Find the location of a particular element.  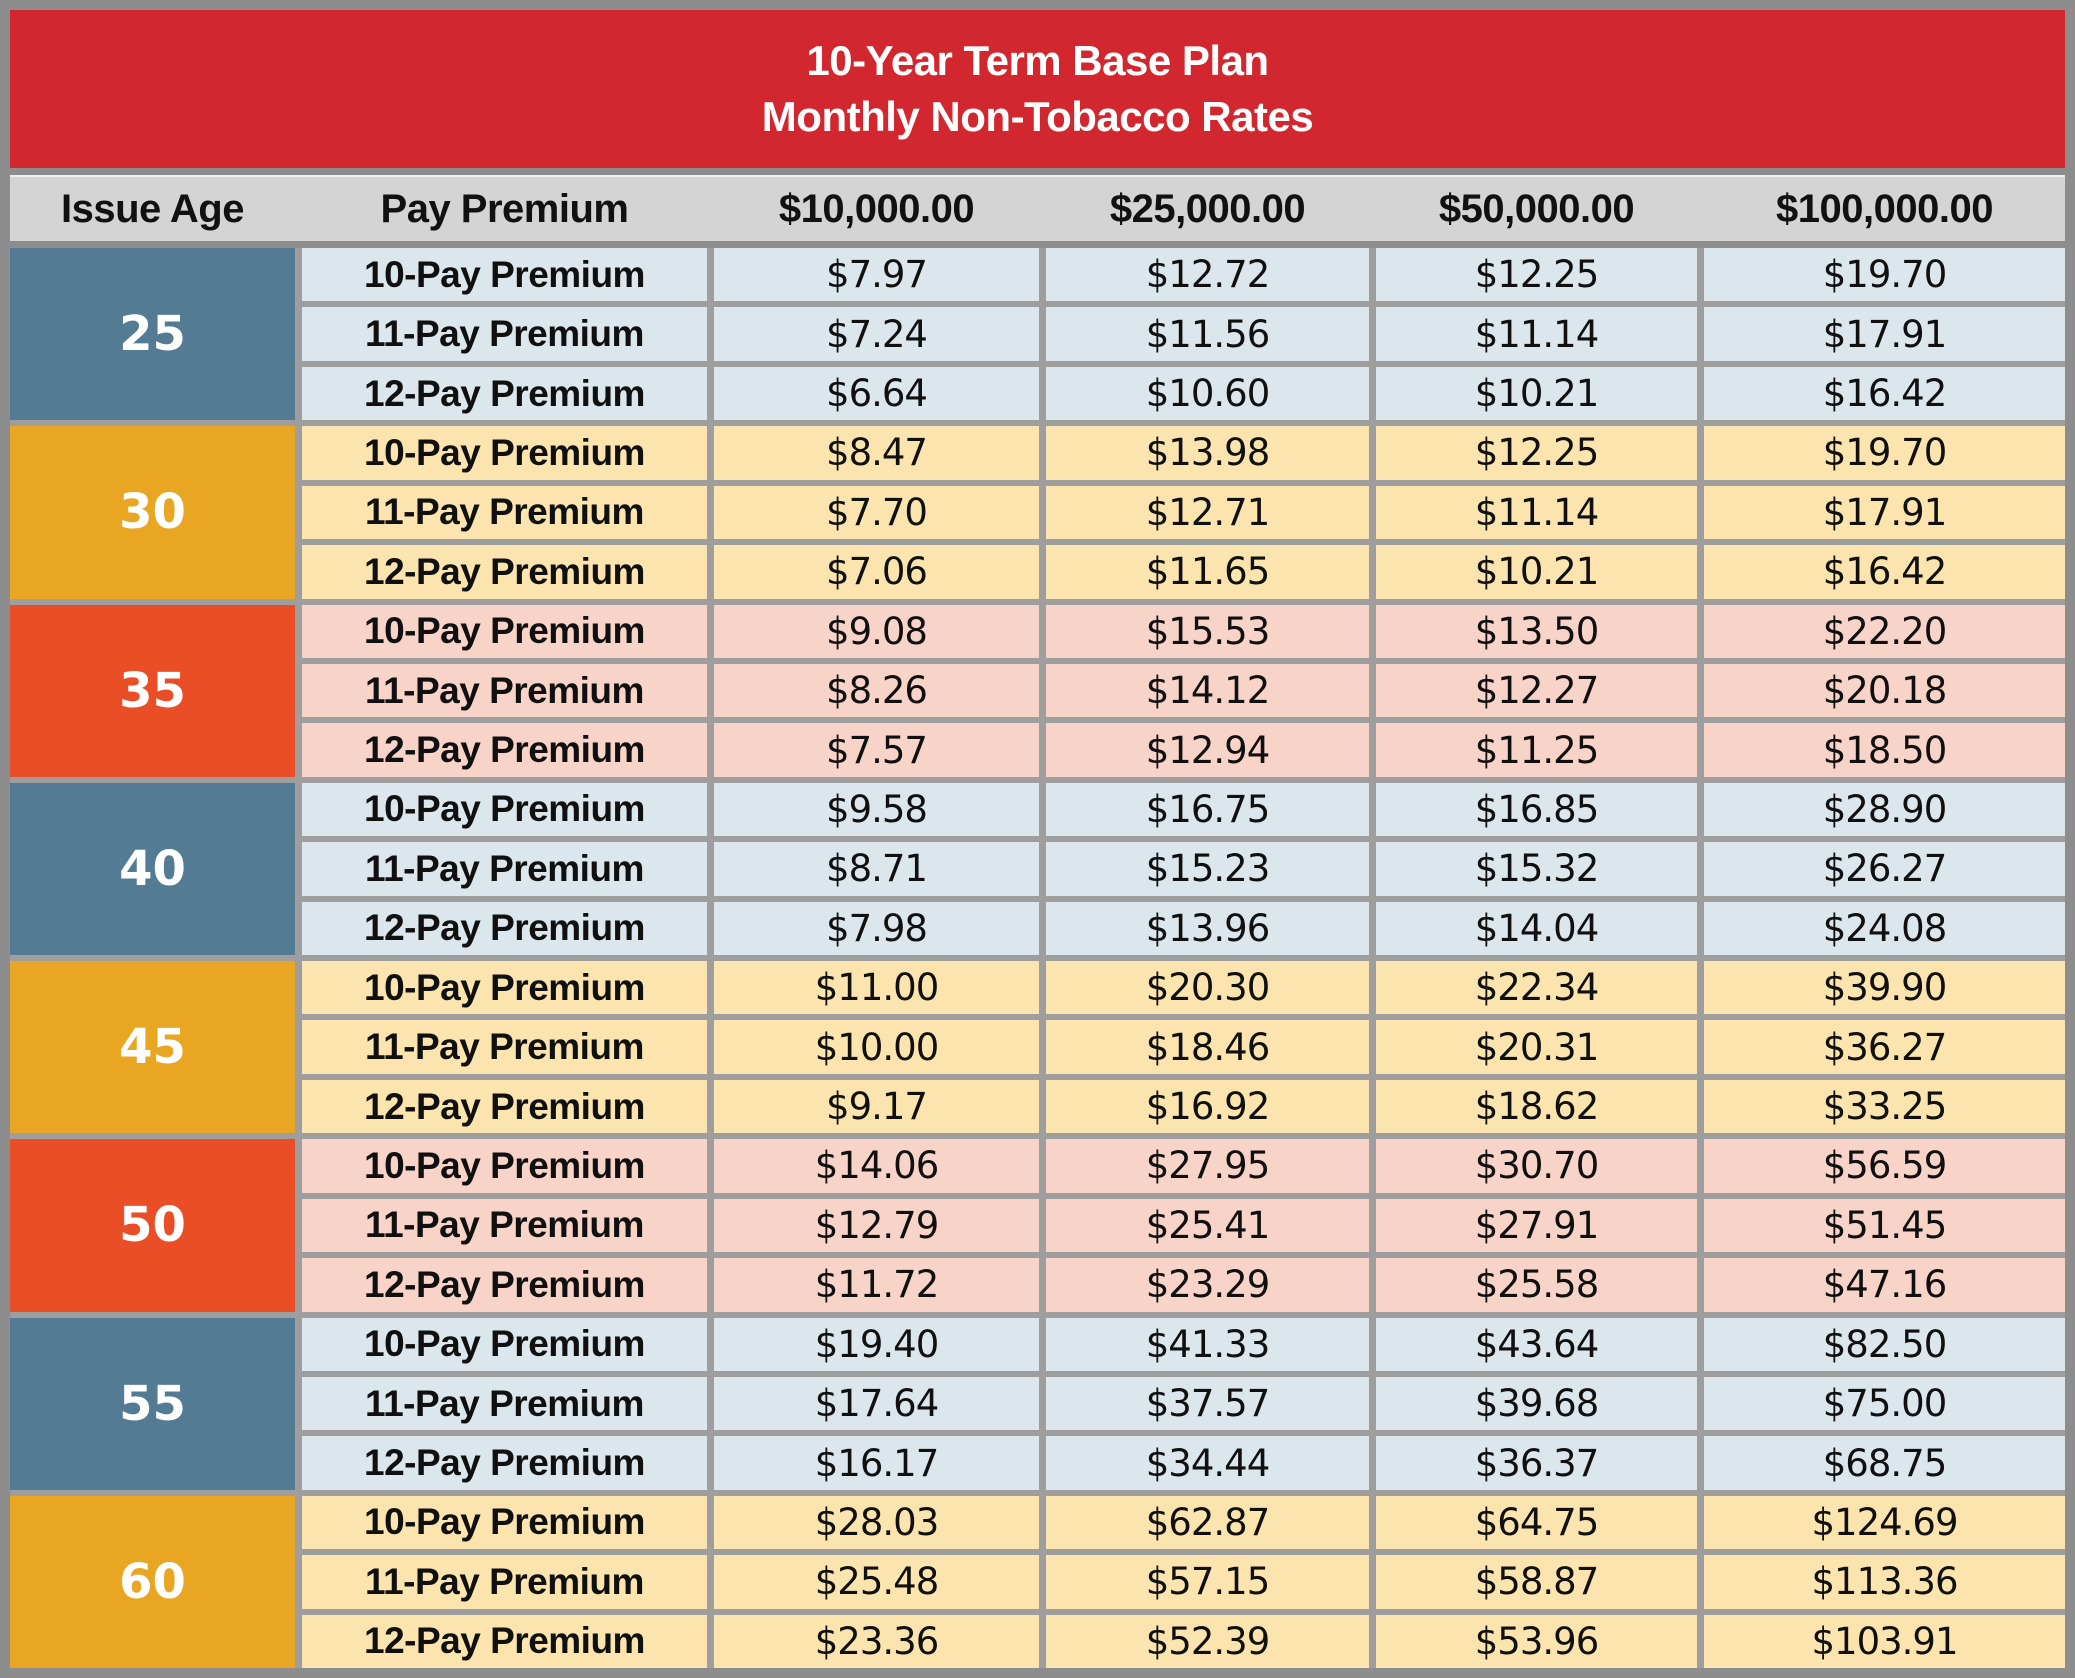

rate-cell: $36.37 is located at coordinates (1536, 1463).